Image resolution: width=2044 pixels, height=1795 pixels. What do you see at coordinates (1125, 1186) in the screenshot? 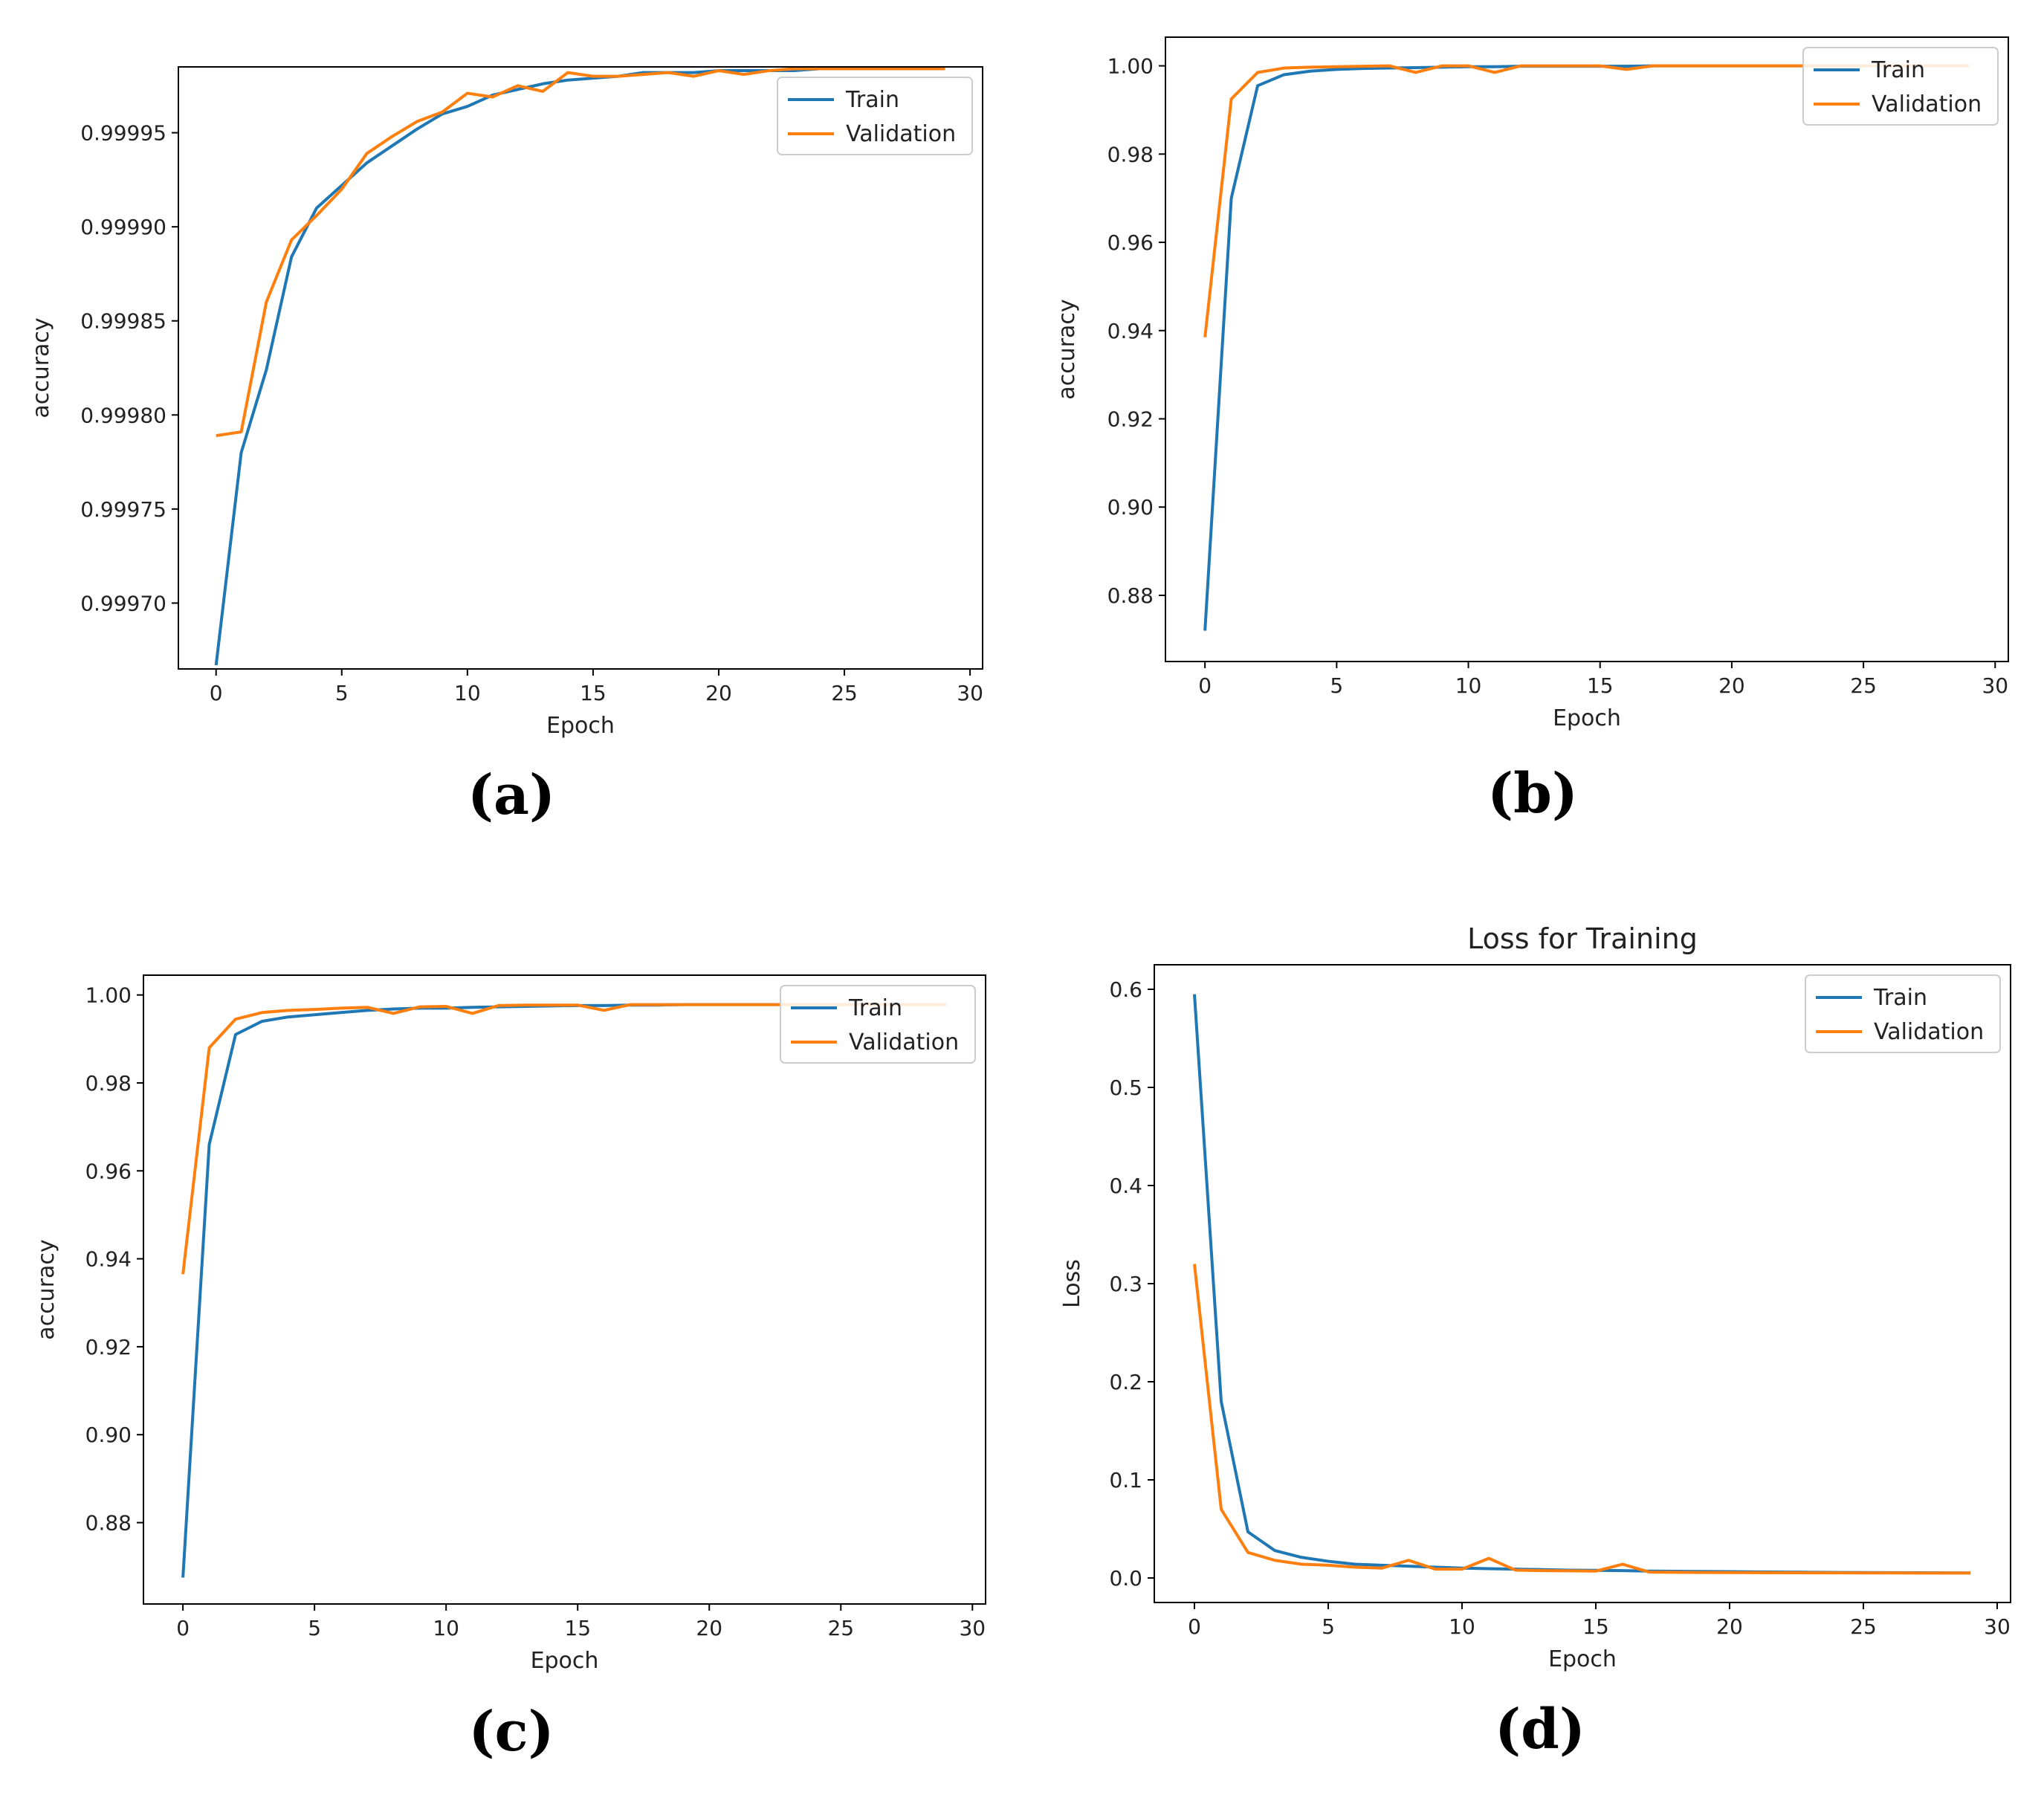
I see `y-tick-label: 0.4` at bounding box center [1125, 1186].